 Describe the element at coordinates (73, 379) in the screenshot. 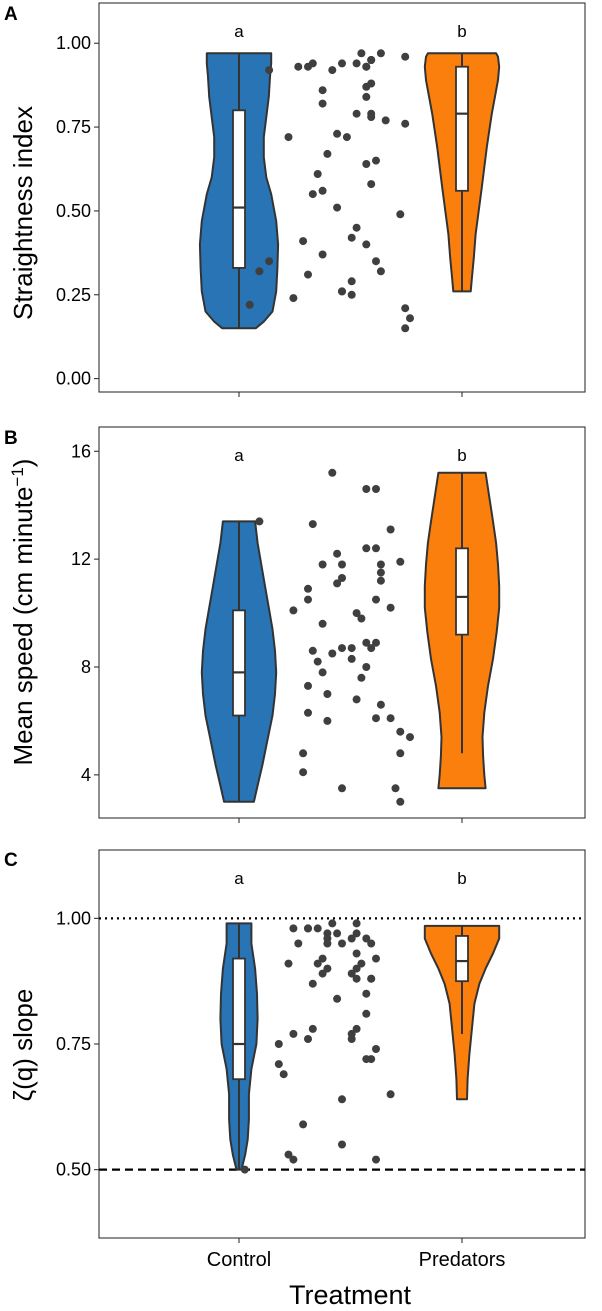

I see `y-tick-label: 0.00` at that location.